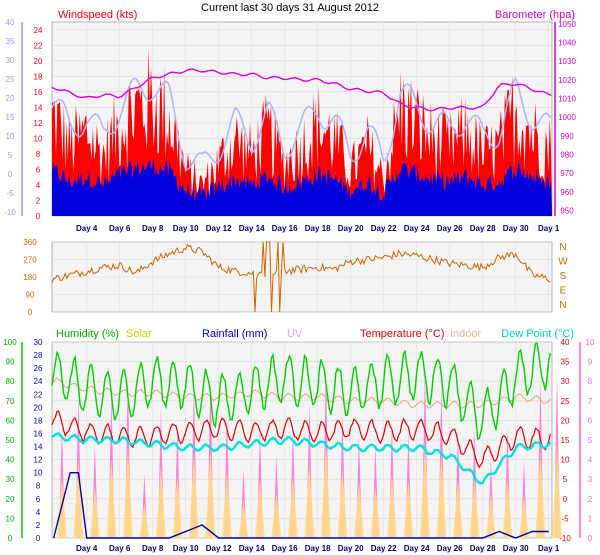  What do you see at coordinates (10, 41) in the screenshot?
I see `outer-tick-label: 35` at bounding box center [10, 41].